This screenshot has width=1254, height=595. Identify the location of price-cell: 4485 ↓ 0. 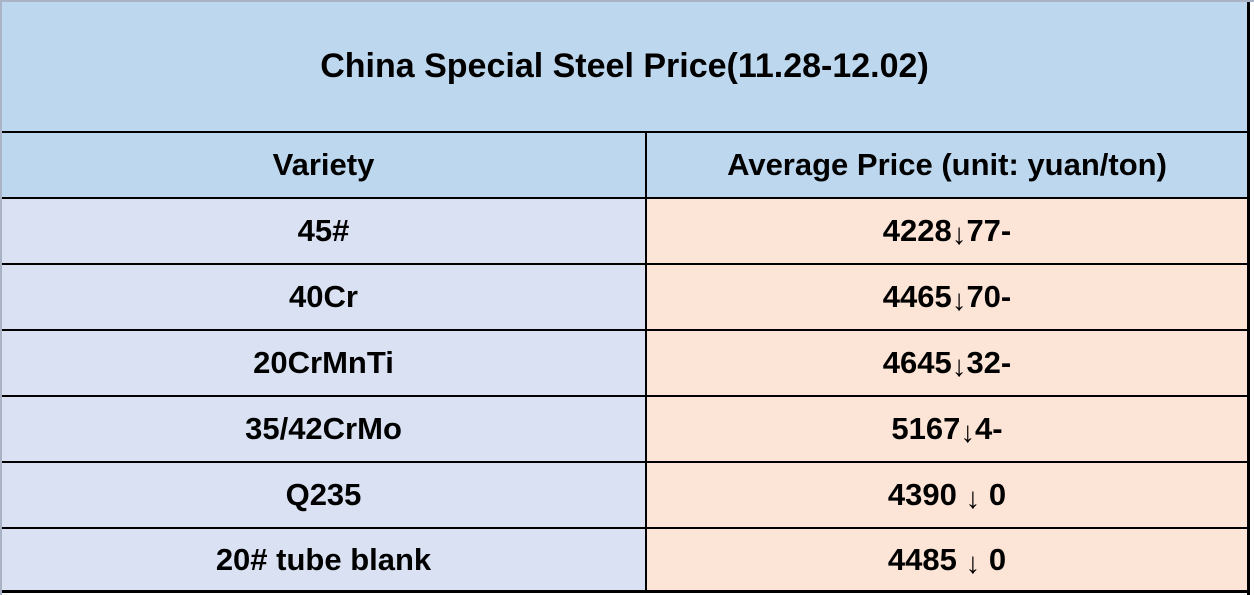
(947, 559).